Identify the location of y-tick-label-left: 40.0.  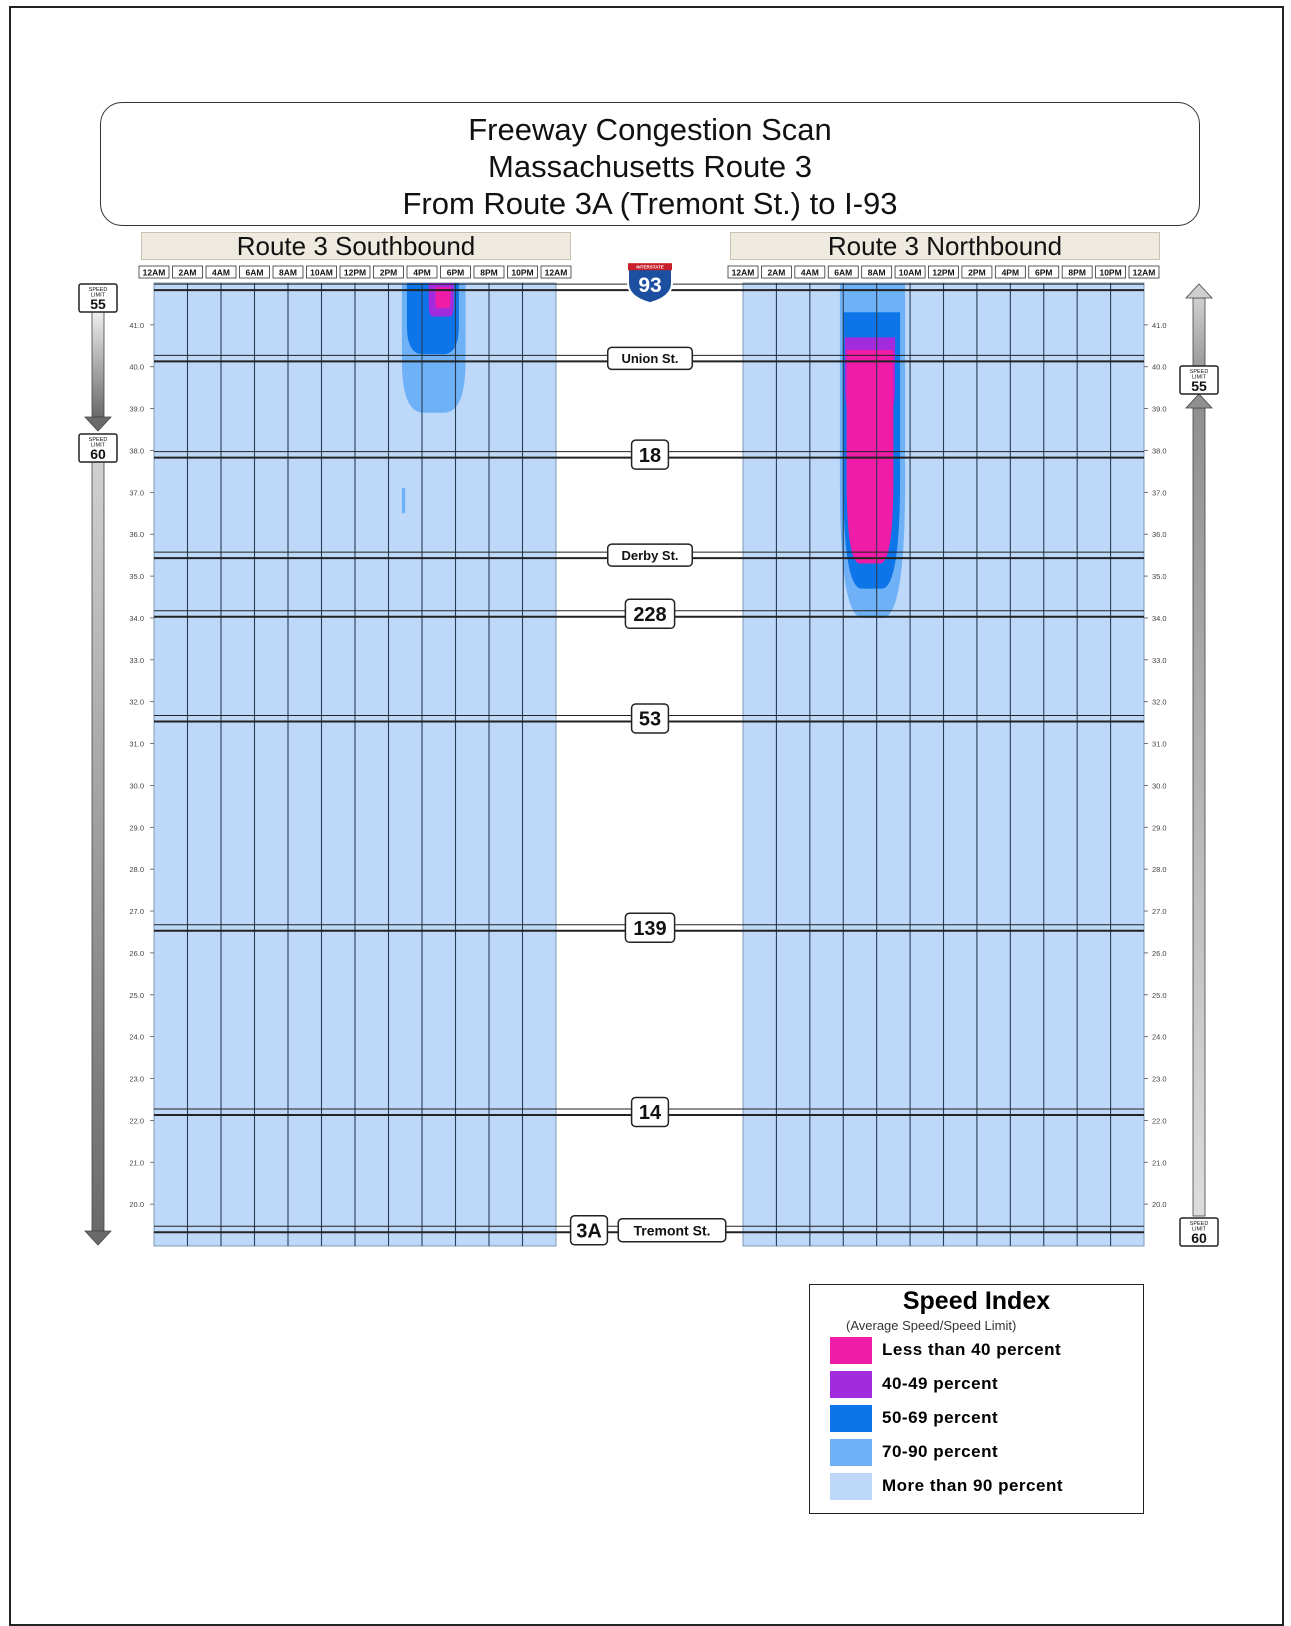
(136, 367).